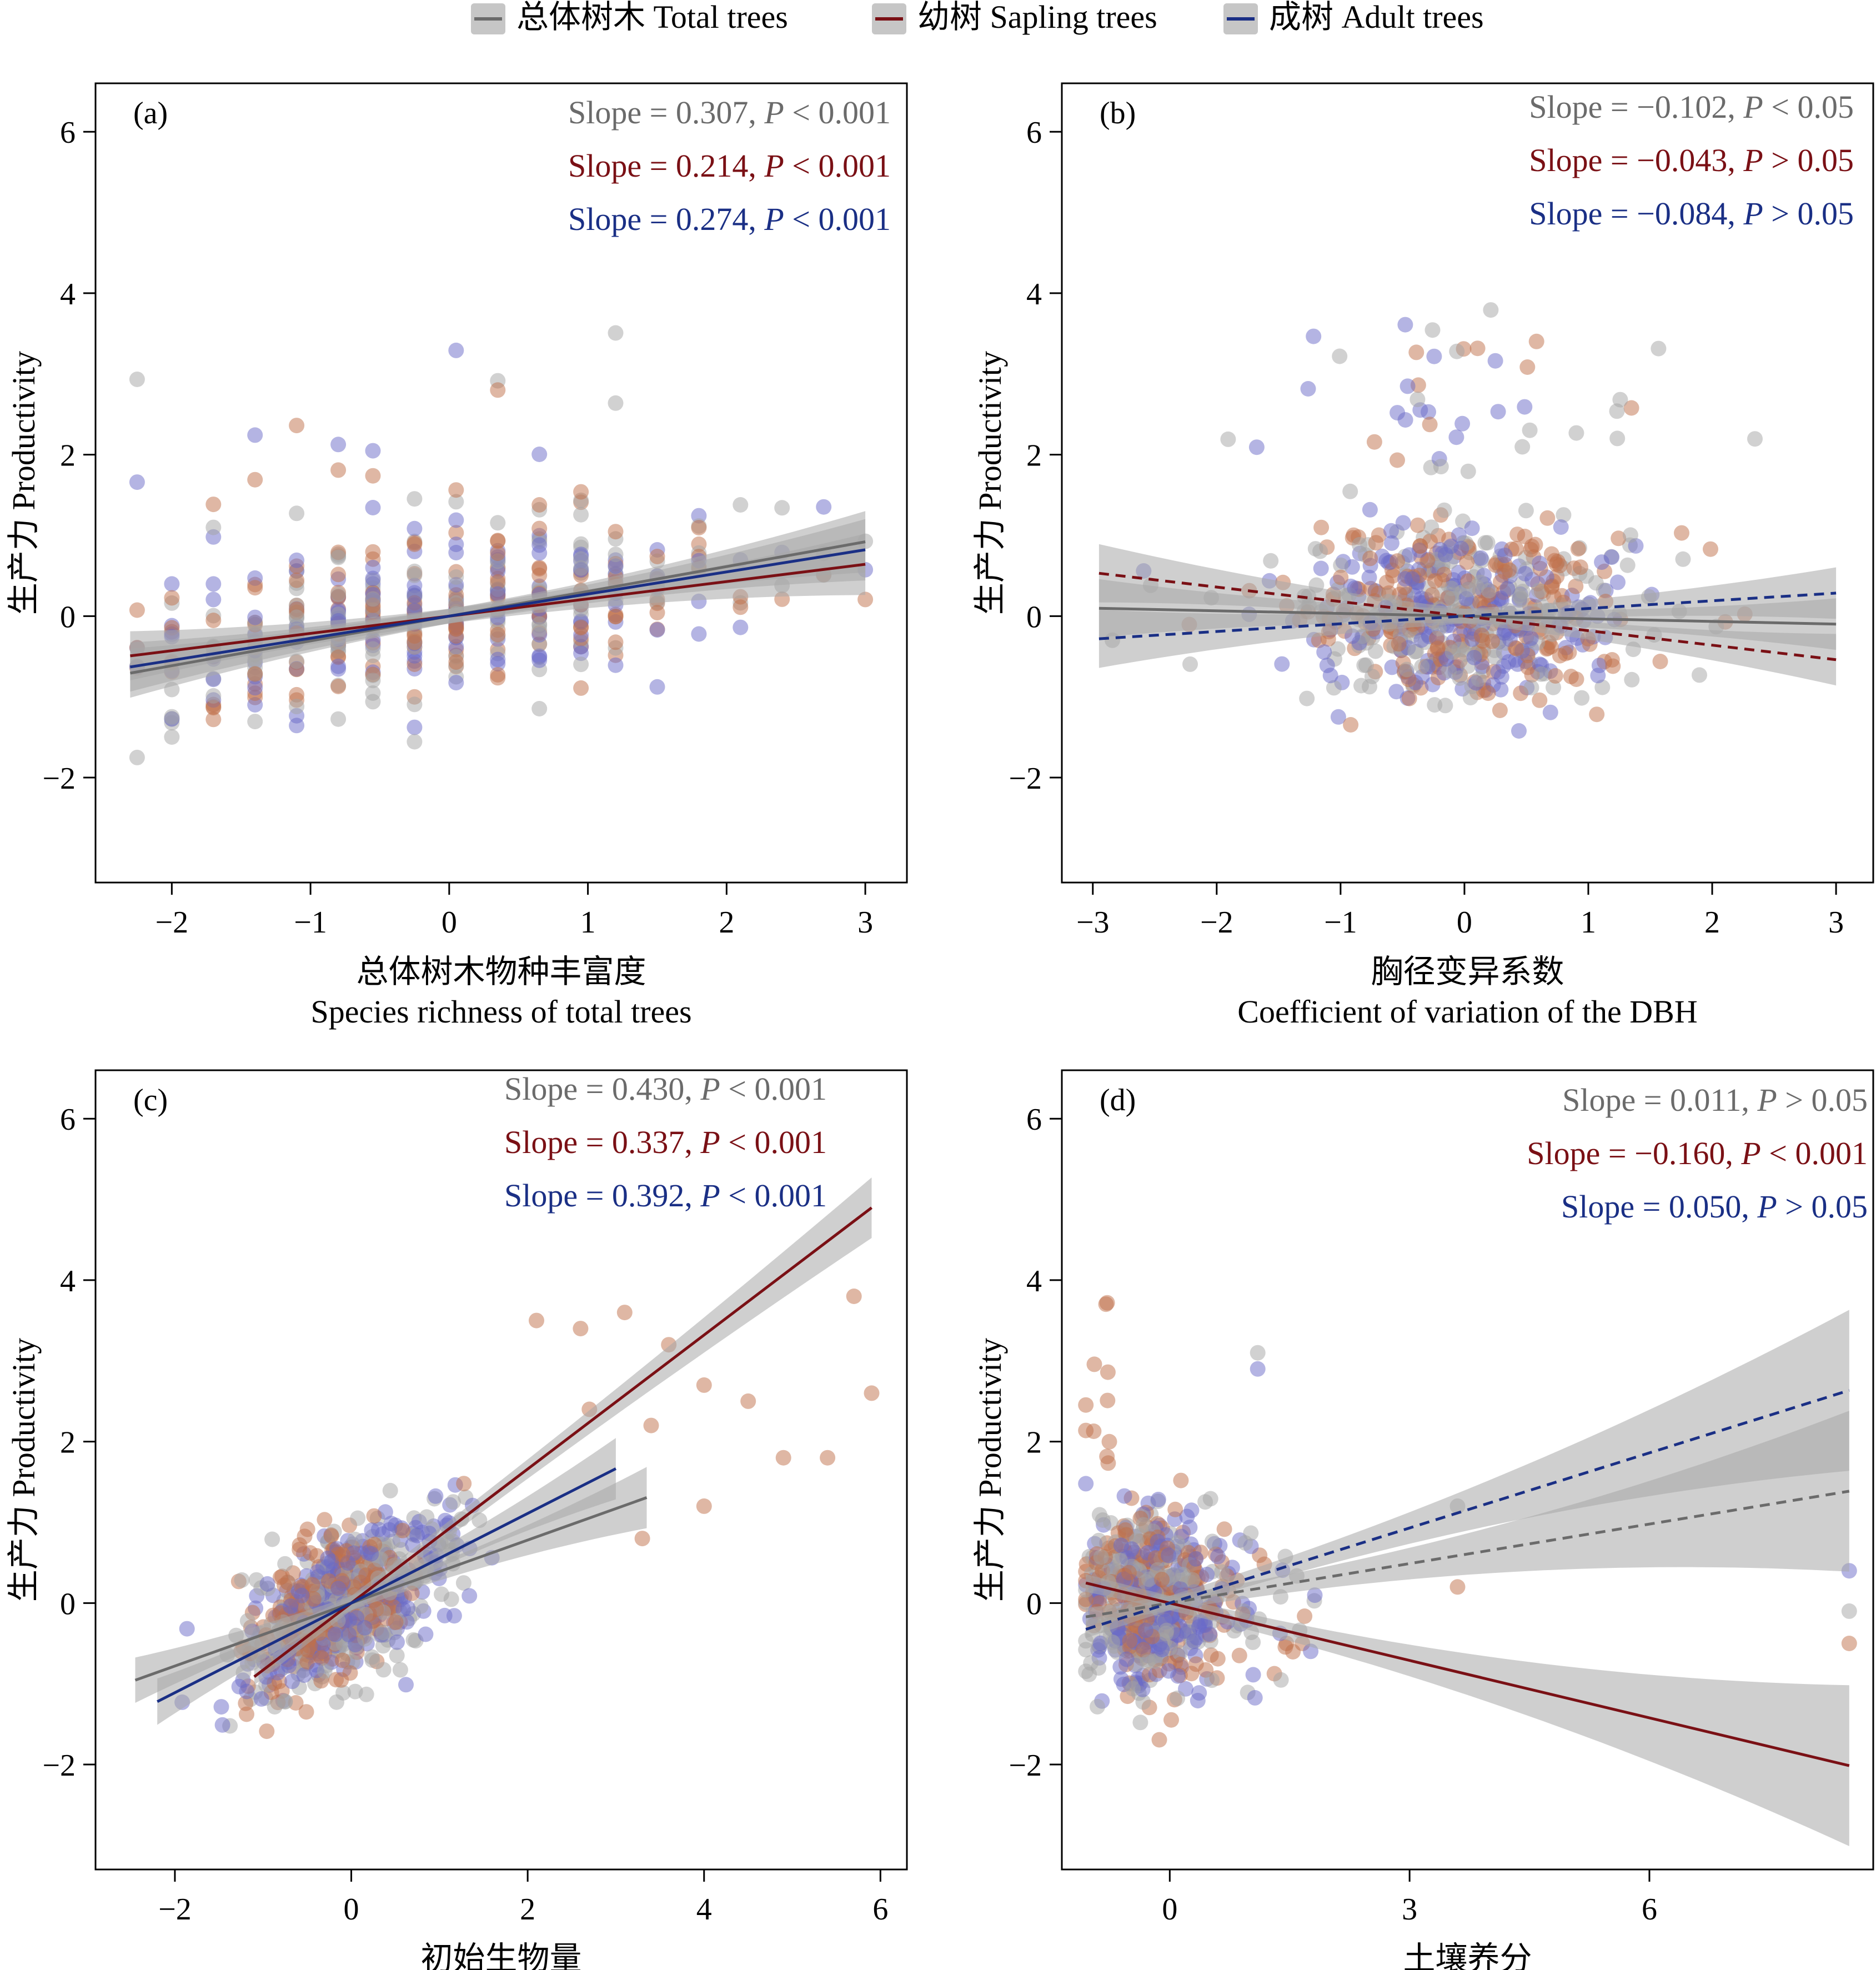 This screenshot has width=1876, height=1970. Describe the element at coordinates (773, 1142) in the screenshot. I see `p-value: < 0.001` at that location.